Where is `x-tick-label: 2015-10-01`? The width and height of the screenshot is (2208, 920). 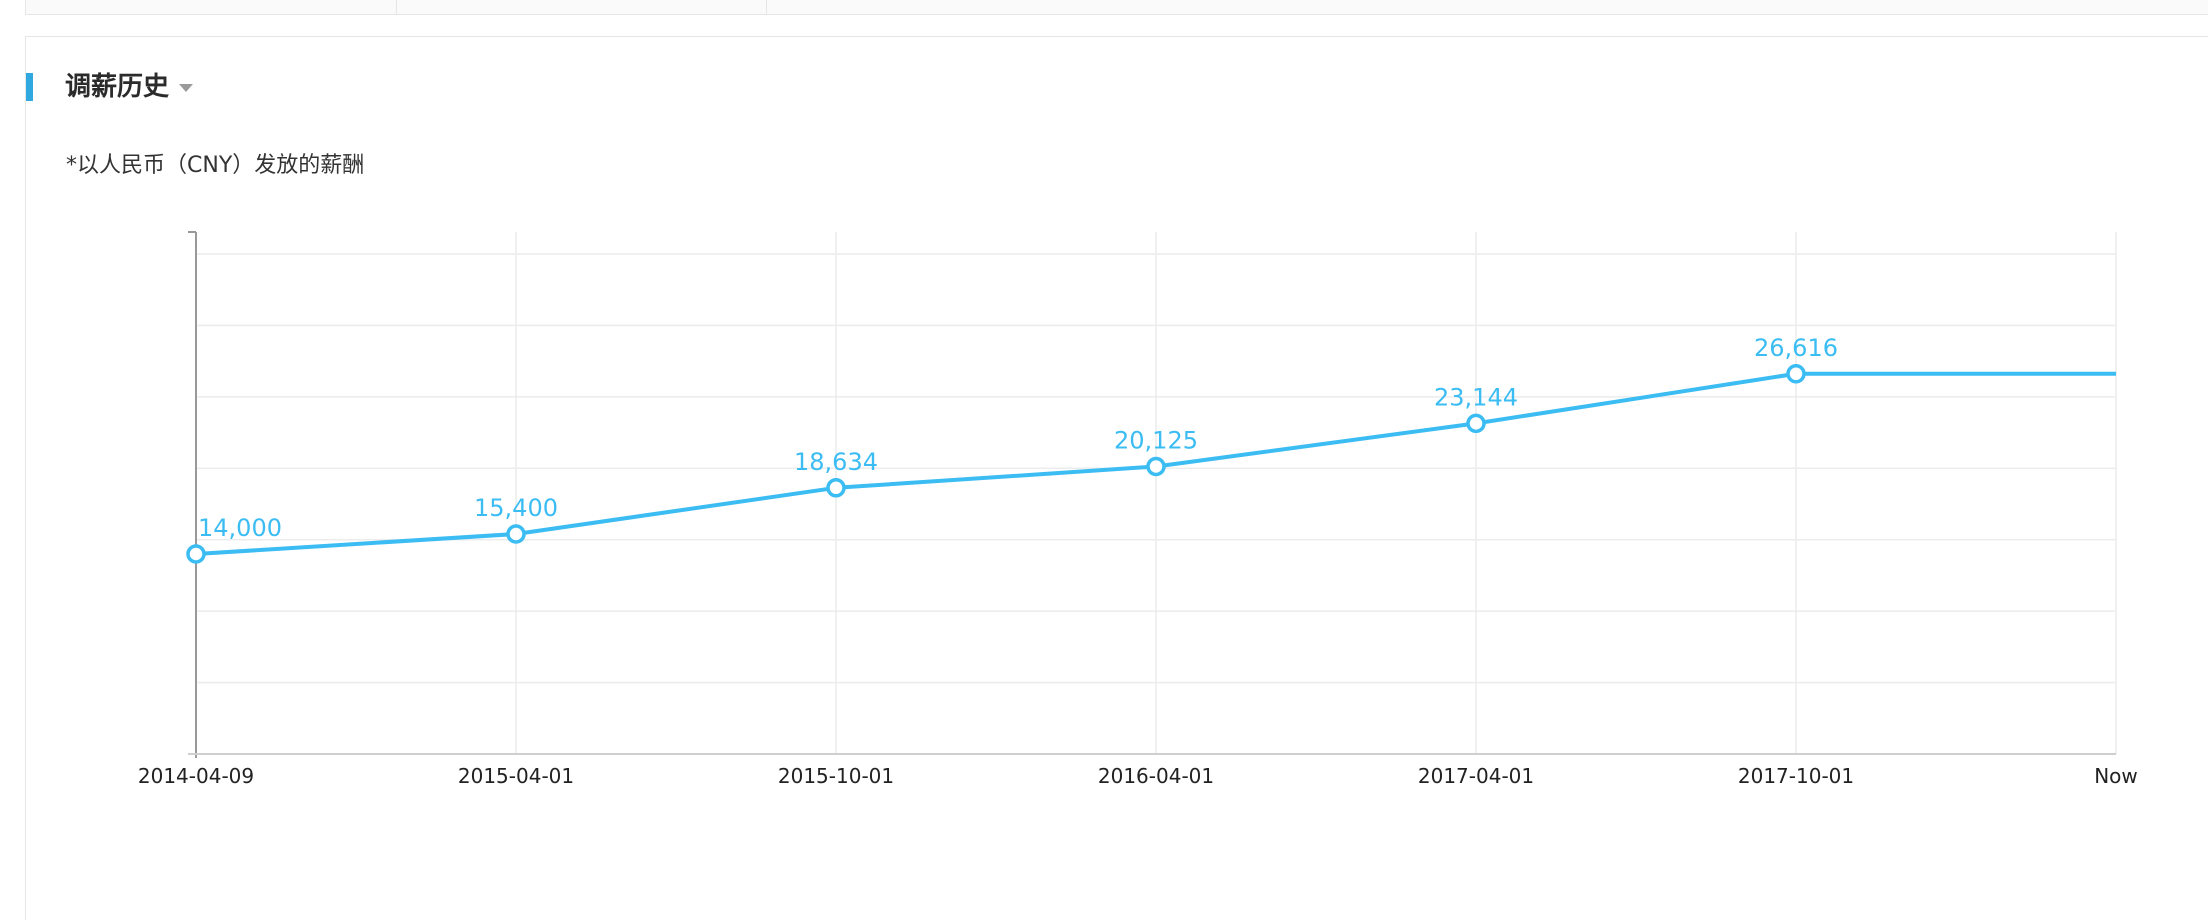
x-tick-label: 2015-10-01 is located at coordinates (836, 776).